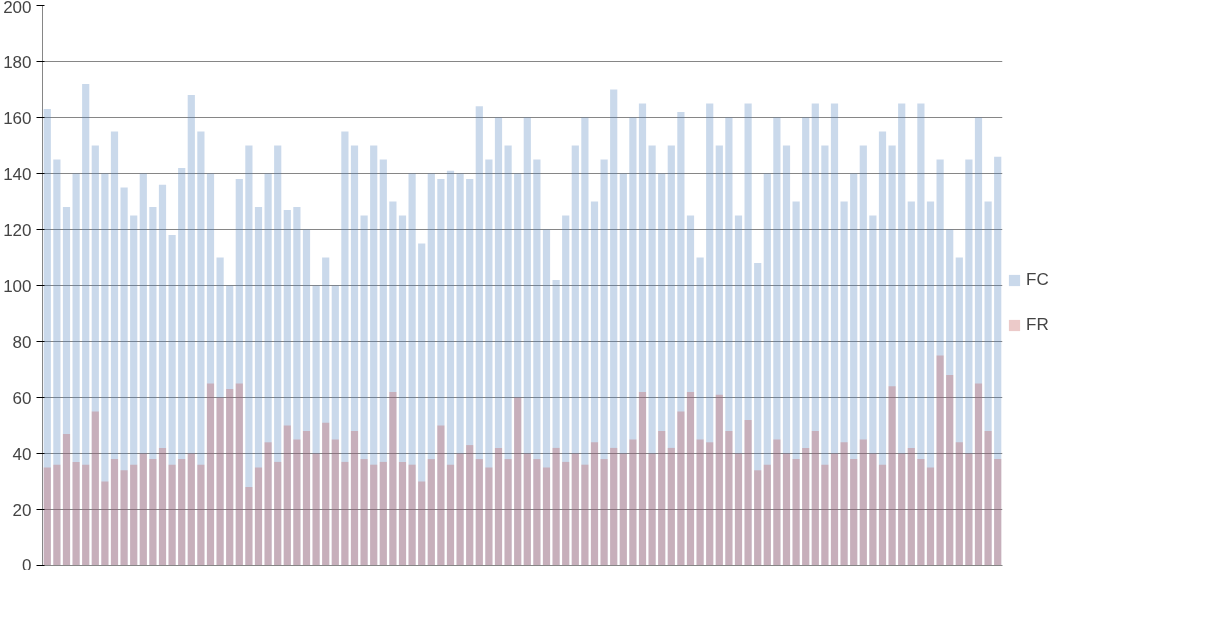 The image size is (1229, 627). Describe the element at coordinates (17, 286) in the screenshot. I see `y-tick-label: 100` at that location.